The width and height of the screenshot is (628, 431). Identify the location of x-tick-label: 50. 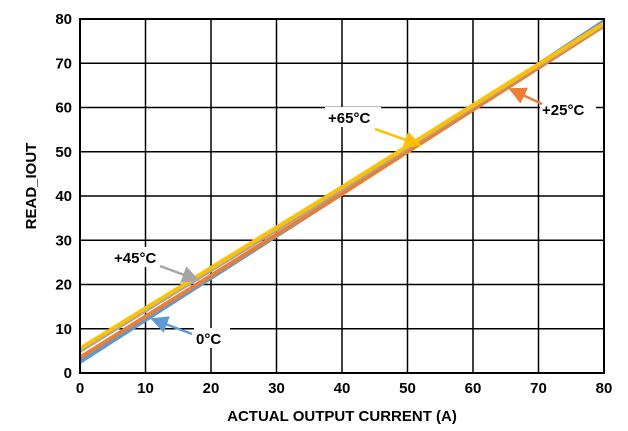
(407, 388).